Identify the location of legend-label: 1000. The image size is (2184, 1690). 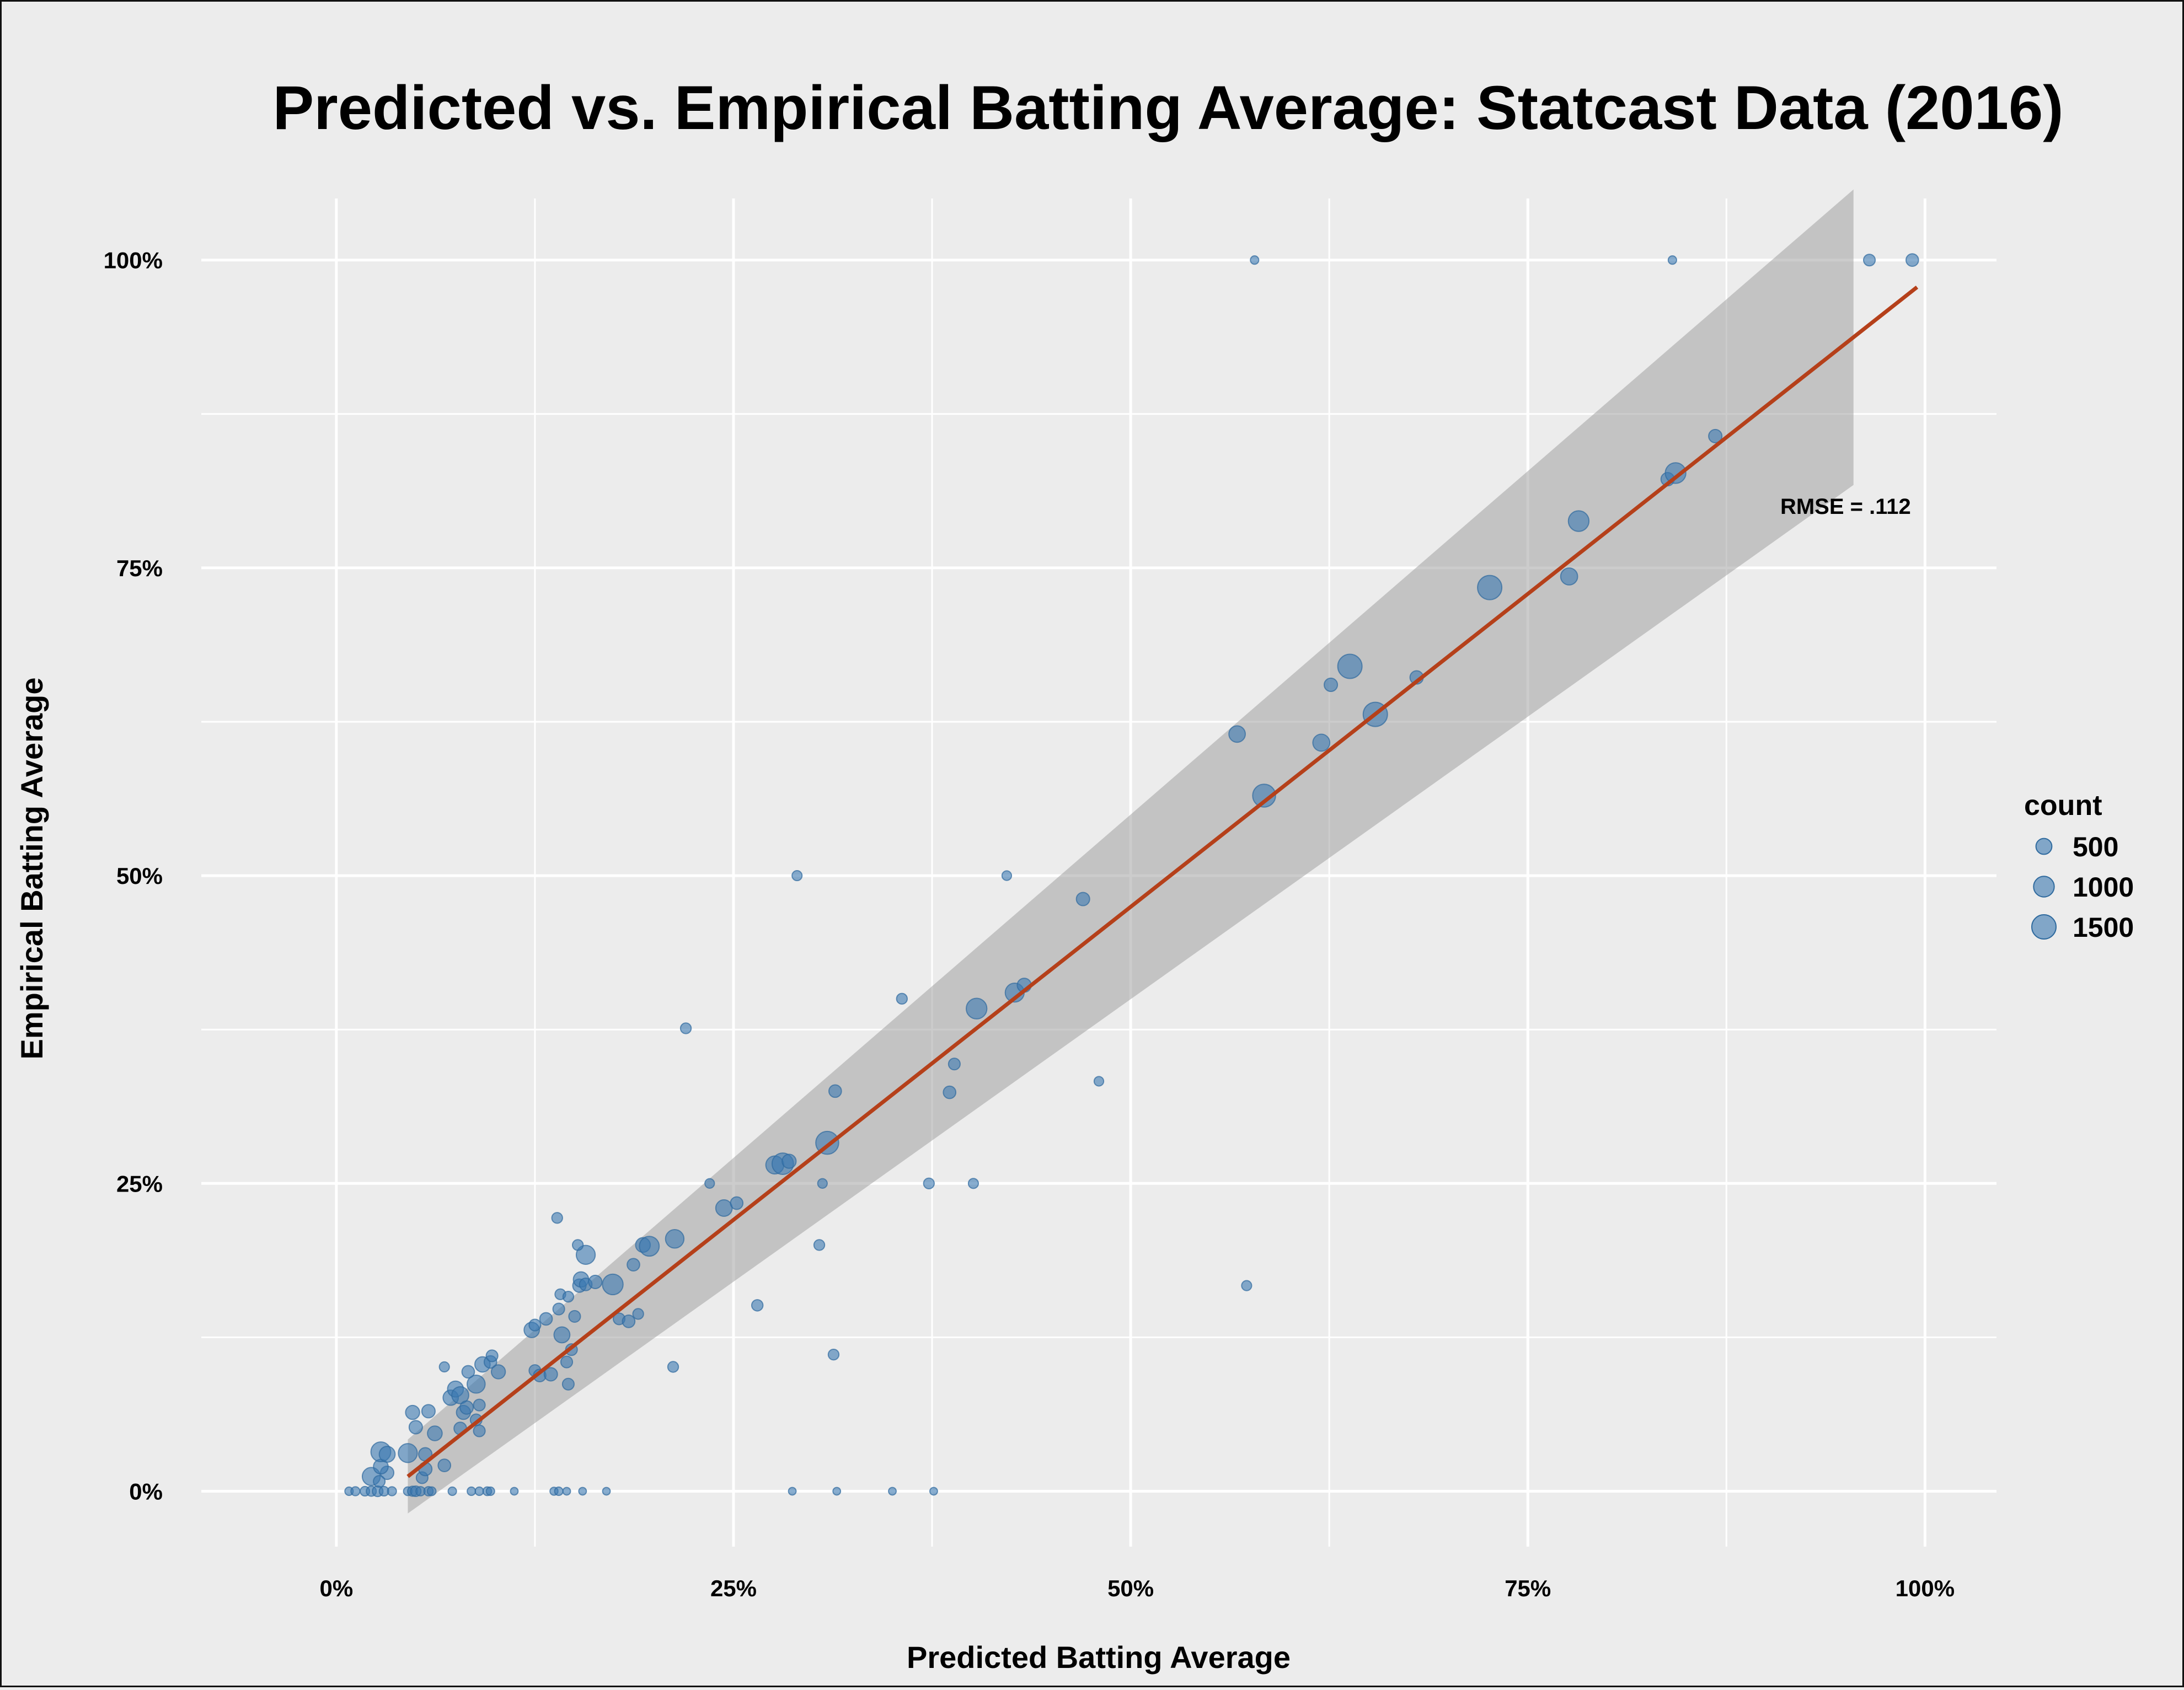
(2103, 887).